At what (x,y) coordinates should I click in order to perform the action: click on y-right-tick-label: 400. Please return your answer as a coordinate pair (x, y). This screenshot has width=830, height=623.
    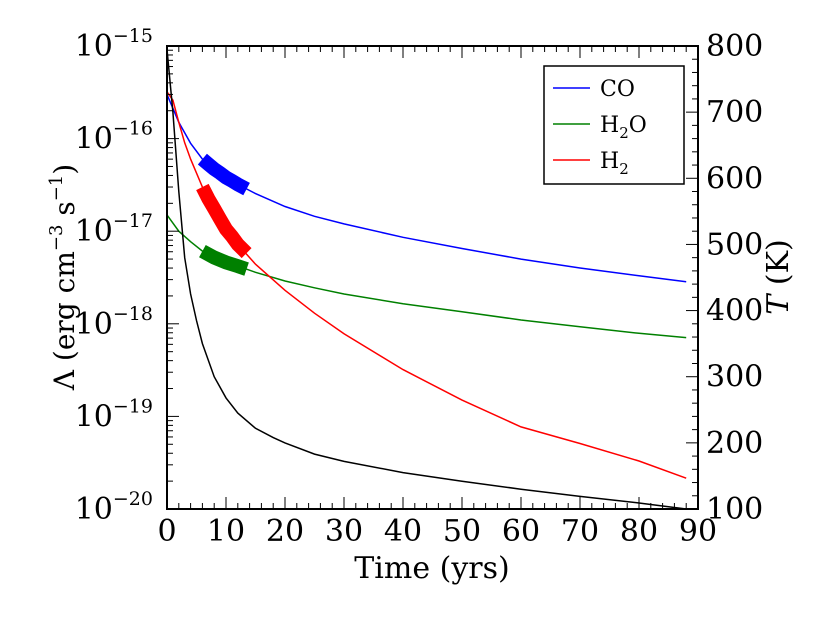
    Looking at the image, I should click on (734, 311).